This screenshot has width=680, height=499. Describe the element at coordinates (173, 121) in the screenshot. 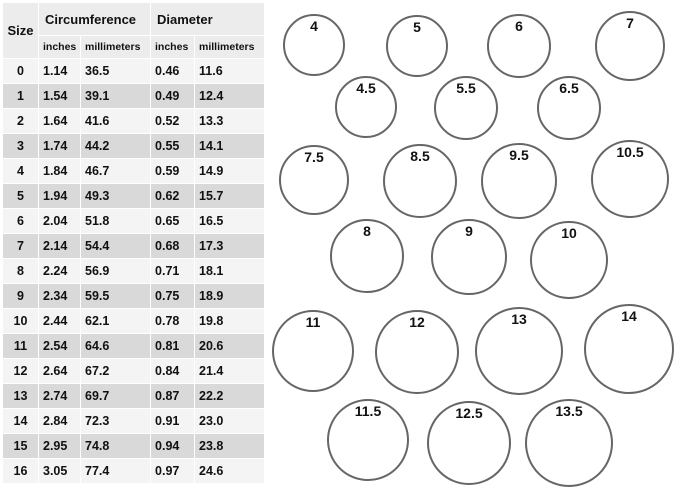

I see `diameter-inches-cell: 0.52` at that location.